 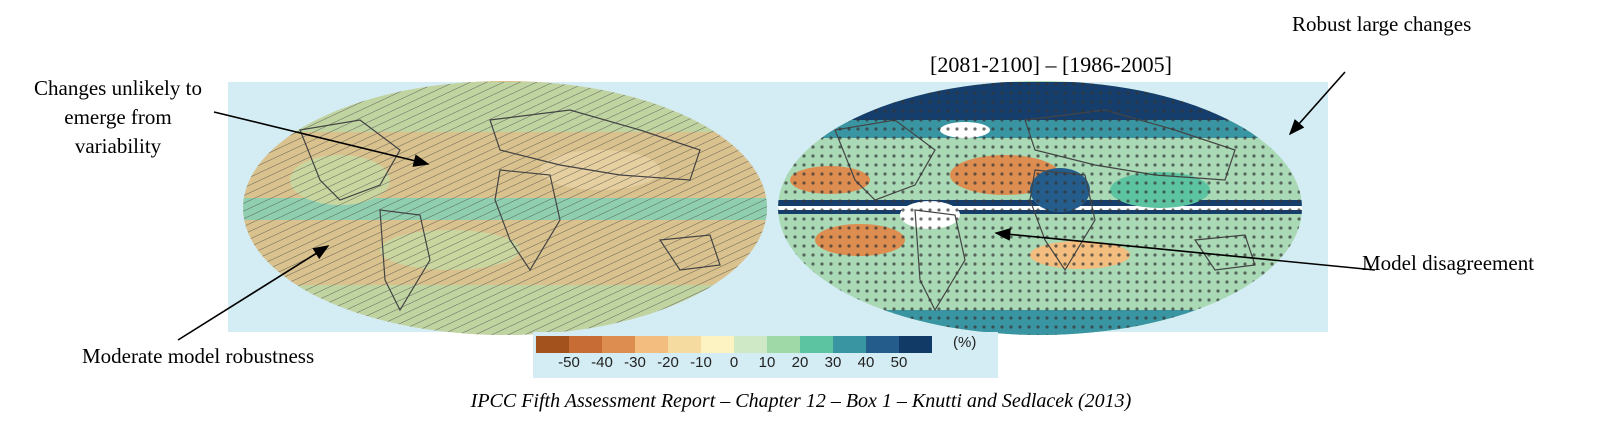 What do you see at coordinates (734, 362) in the screenshot?
I see `colorbar-tick-label: 0` at bounding box center [734, 362].